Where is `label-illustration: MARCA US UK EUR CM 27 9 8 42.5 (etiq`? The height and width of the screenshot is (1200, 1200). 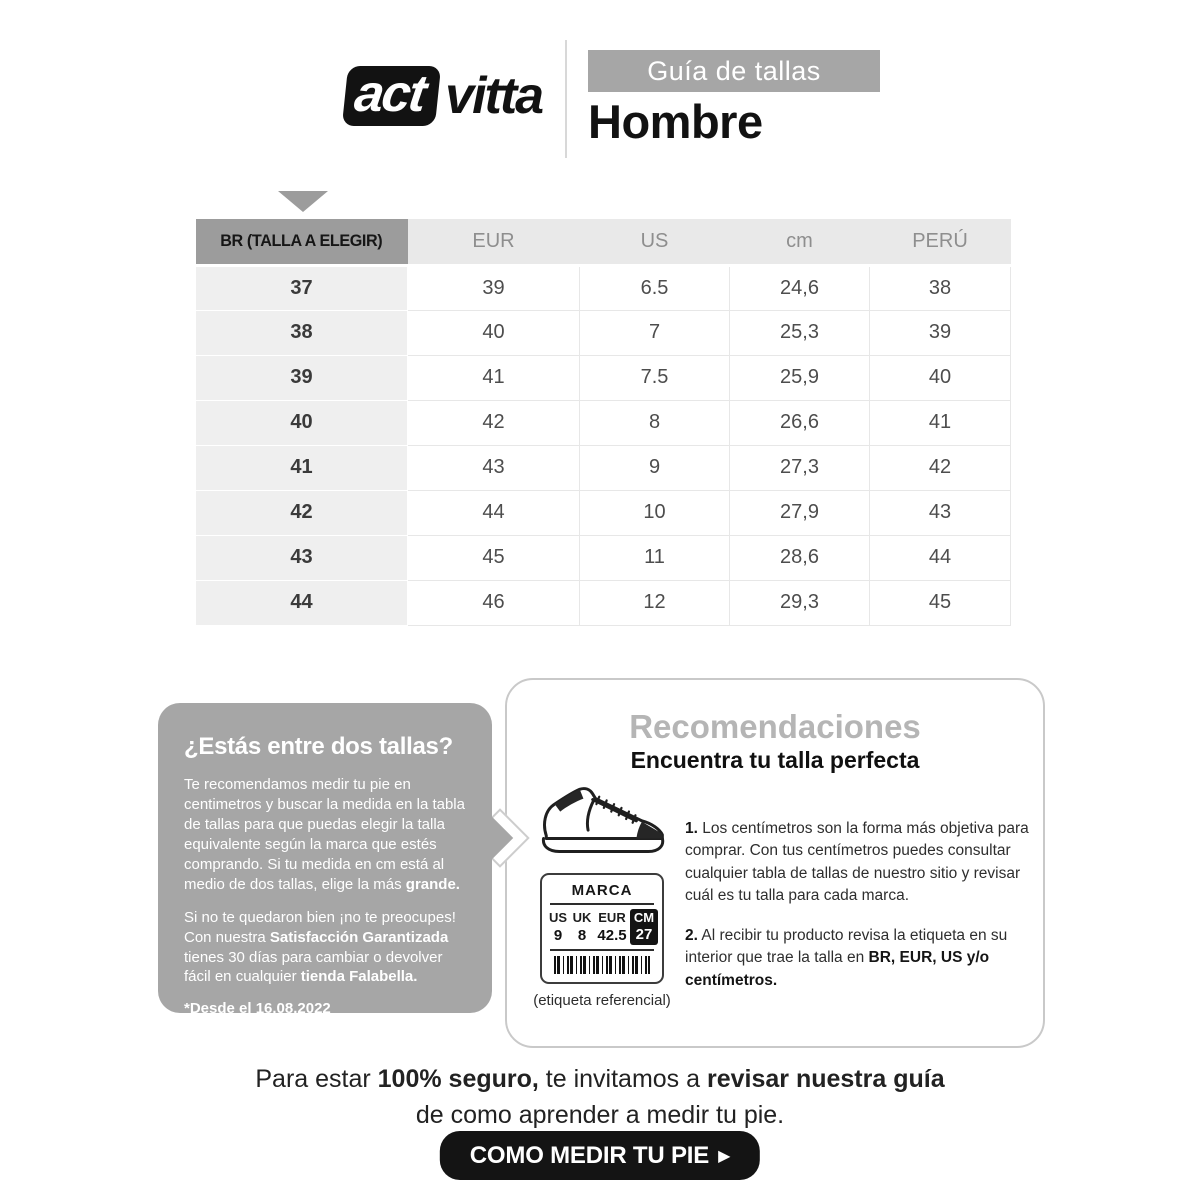 label-illustration: MARCA US UK EUR CM 27 9 8 42.5 (etiq is located at coordinates (602, 894).